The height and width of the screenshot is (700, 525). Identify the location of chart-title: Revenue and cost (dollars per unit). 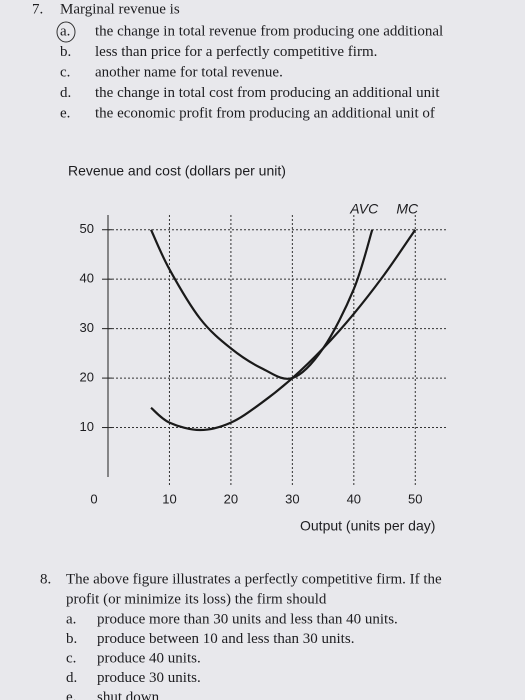
(177, 171).